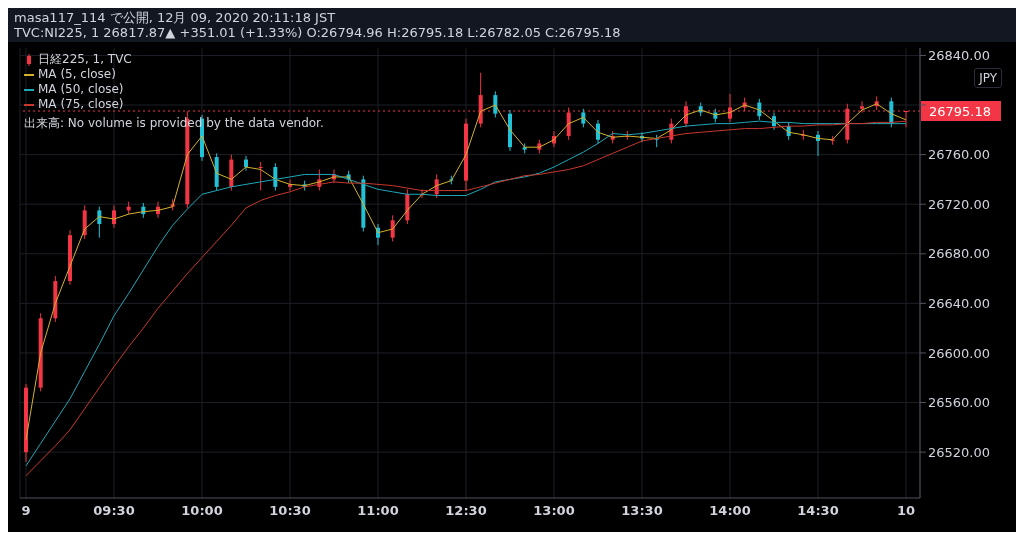  What do you see at coordinates (77, 74) in the screenshot?
I see `legend-label: MA (5, close)` at bounding box center [77, 74].